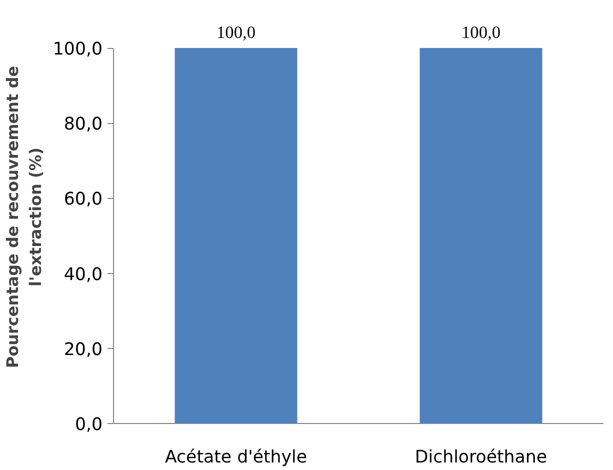  What do you see at coordinates (88, 425) in the screenshot?
I see `y-tick-label: 0,0` at bounding box center [88, 425].